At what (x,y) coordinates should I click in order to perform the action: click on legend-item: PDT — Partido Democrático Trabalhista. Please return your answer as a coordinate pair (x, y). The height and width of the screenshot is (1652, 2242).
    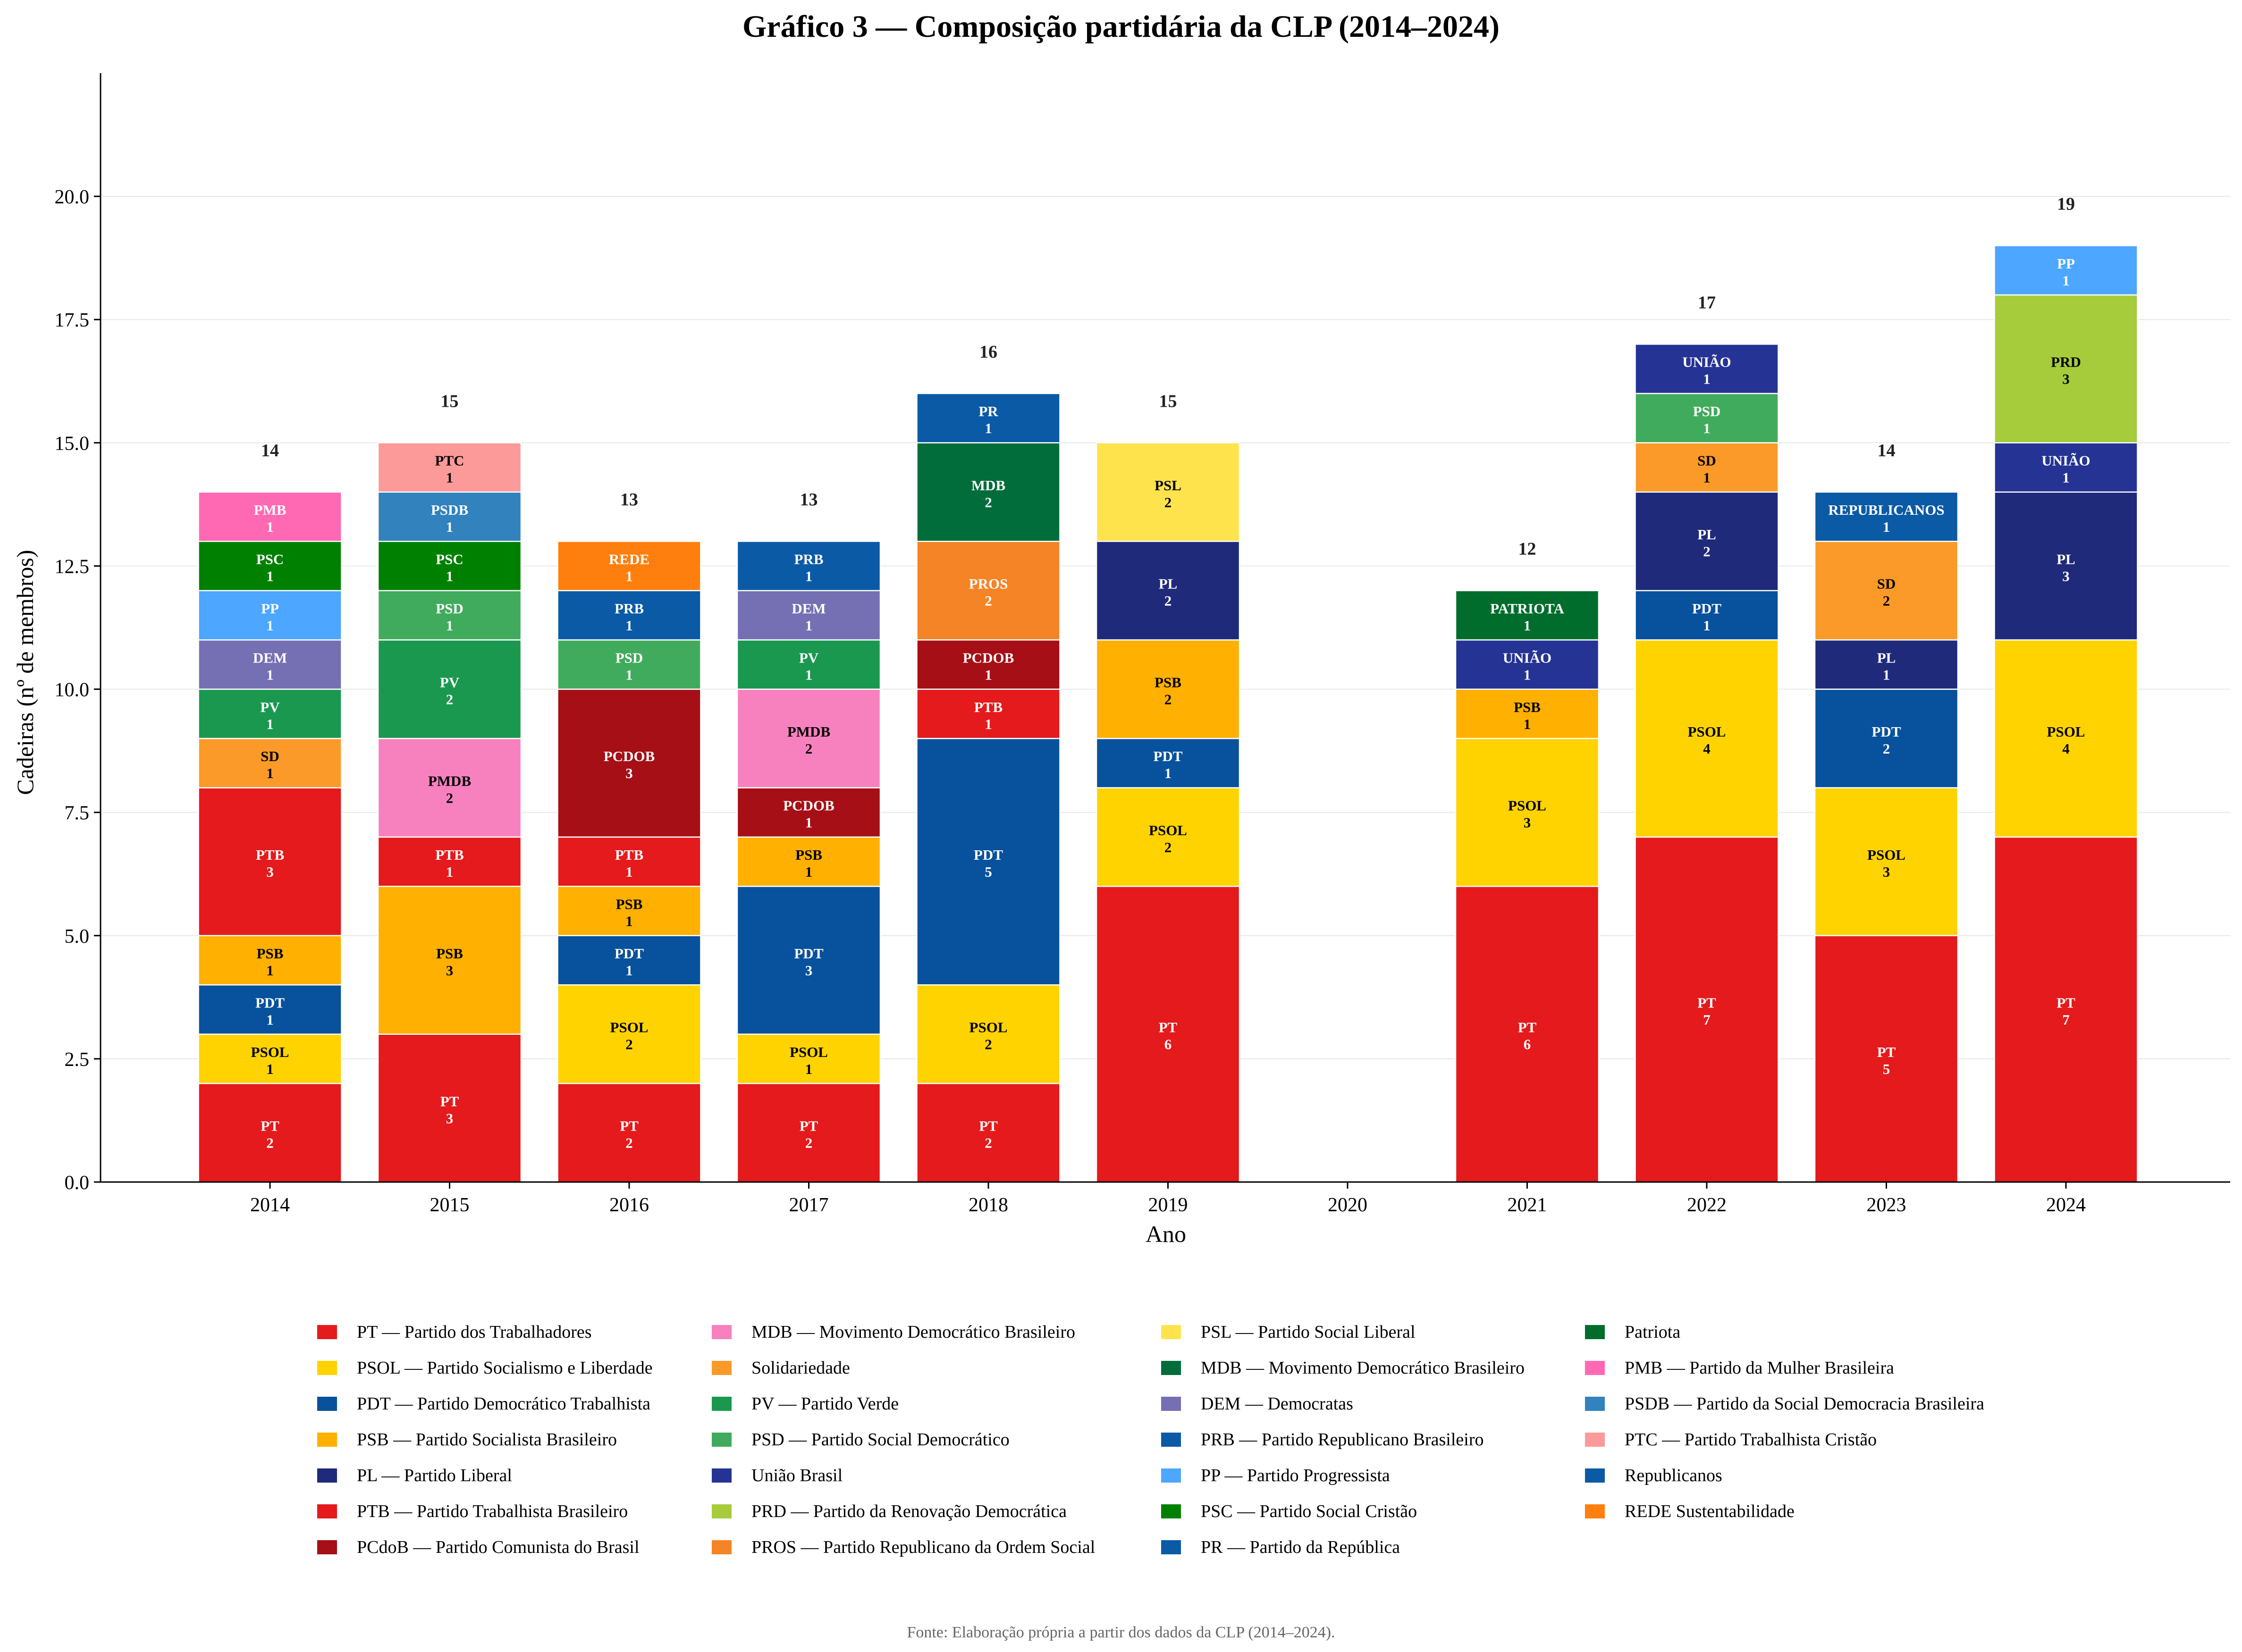
    Looking at the image, I should click on (483, 1404).